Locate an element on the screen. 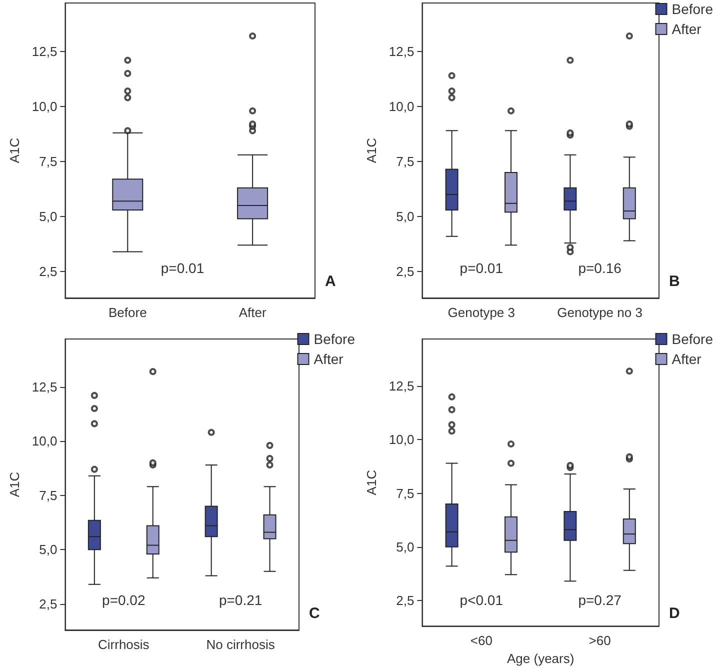 This screenshot has width=715, height=670. x-tick-label: <60 is located at coordinates (481, 640).